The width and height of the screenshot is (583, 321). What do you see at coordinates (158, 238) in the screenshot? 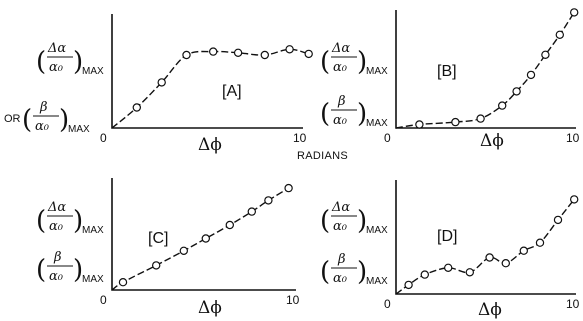
I see `panel-tag: [C]` at bounding box center [158, 238].